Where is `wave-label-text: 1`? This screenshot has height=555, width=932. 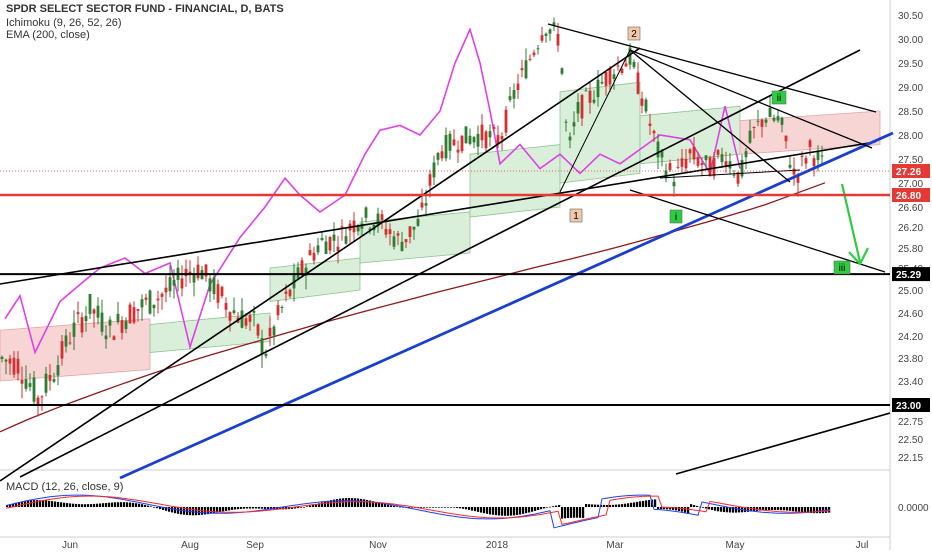
wave-label-text: 1 is located at coordinates (576, 216).